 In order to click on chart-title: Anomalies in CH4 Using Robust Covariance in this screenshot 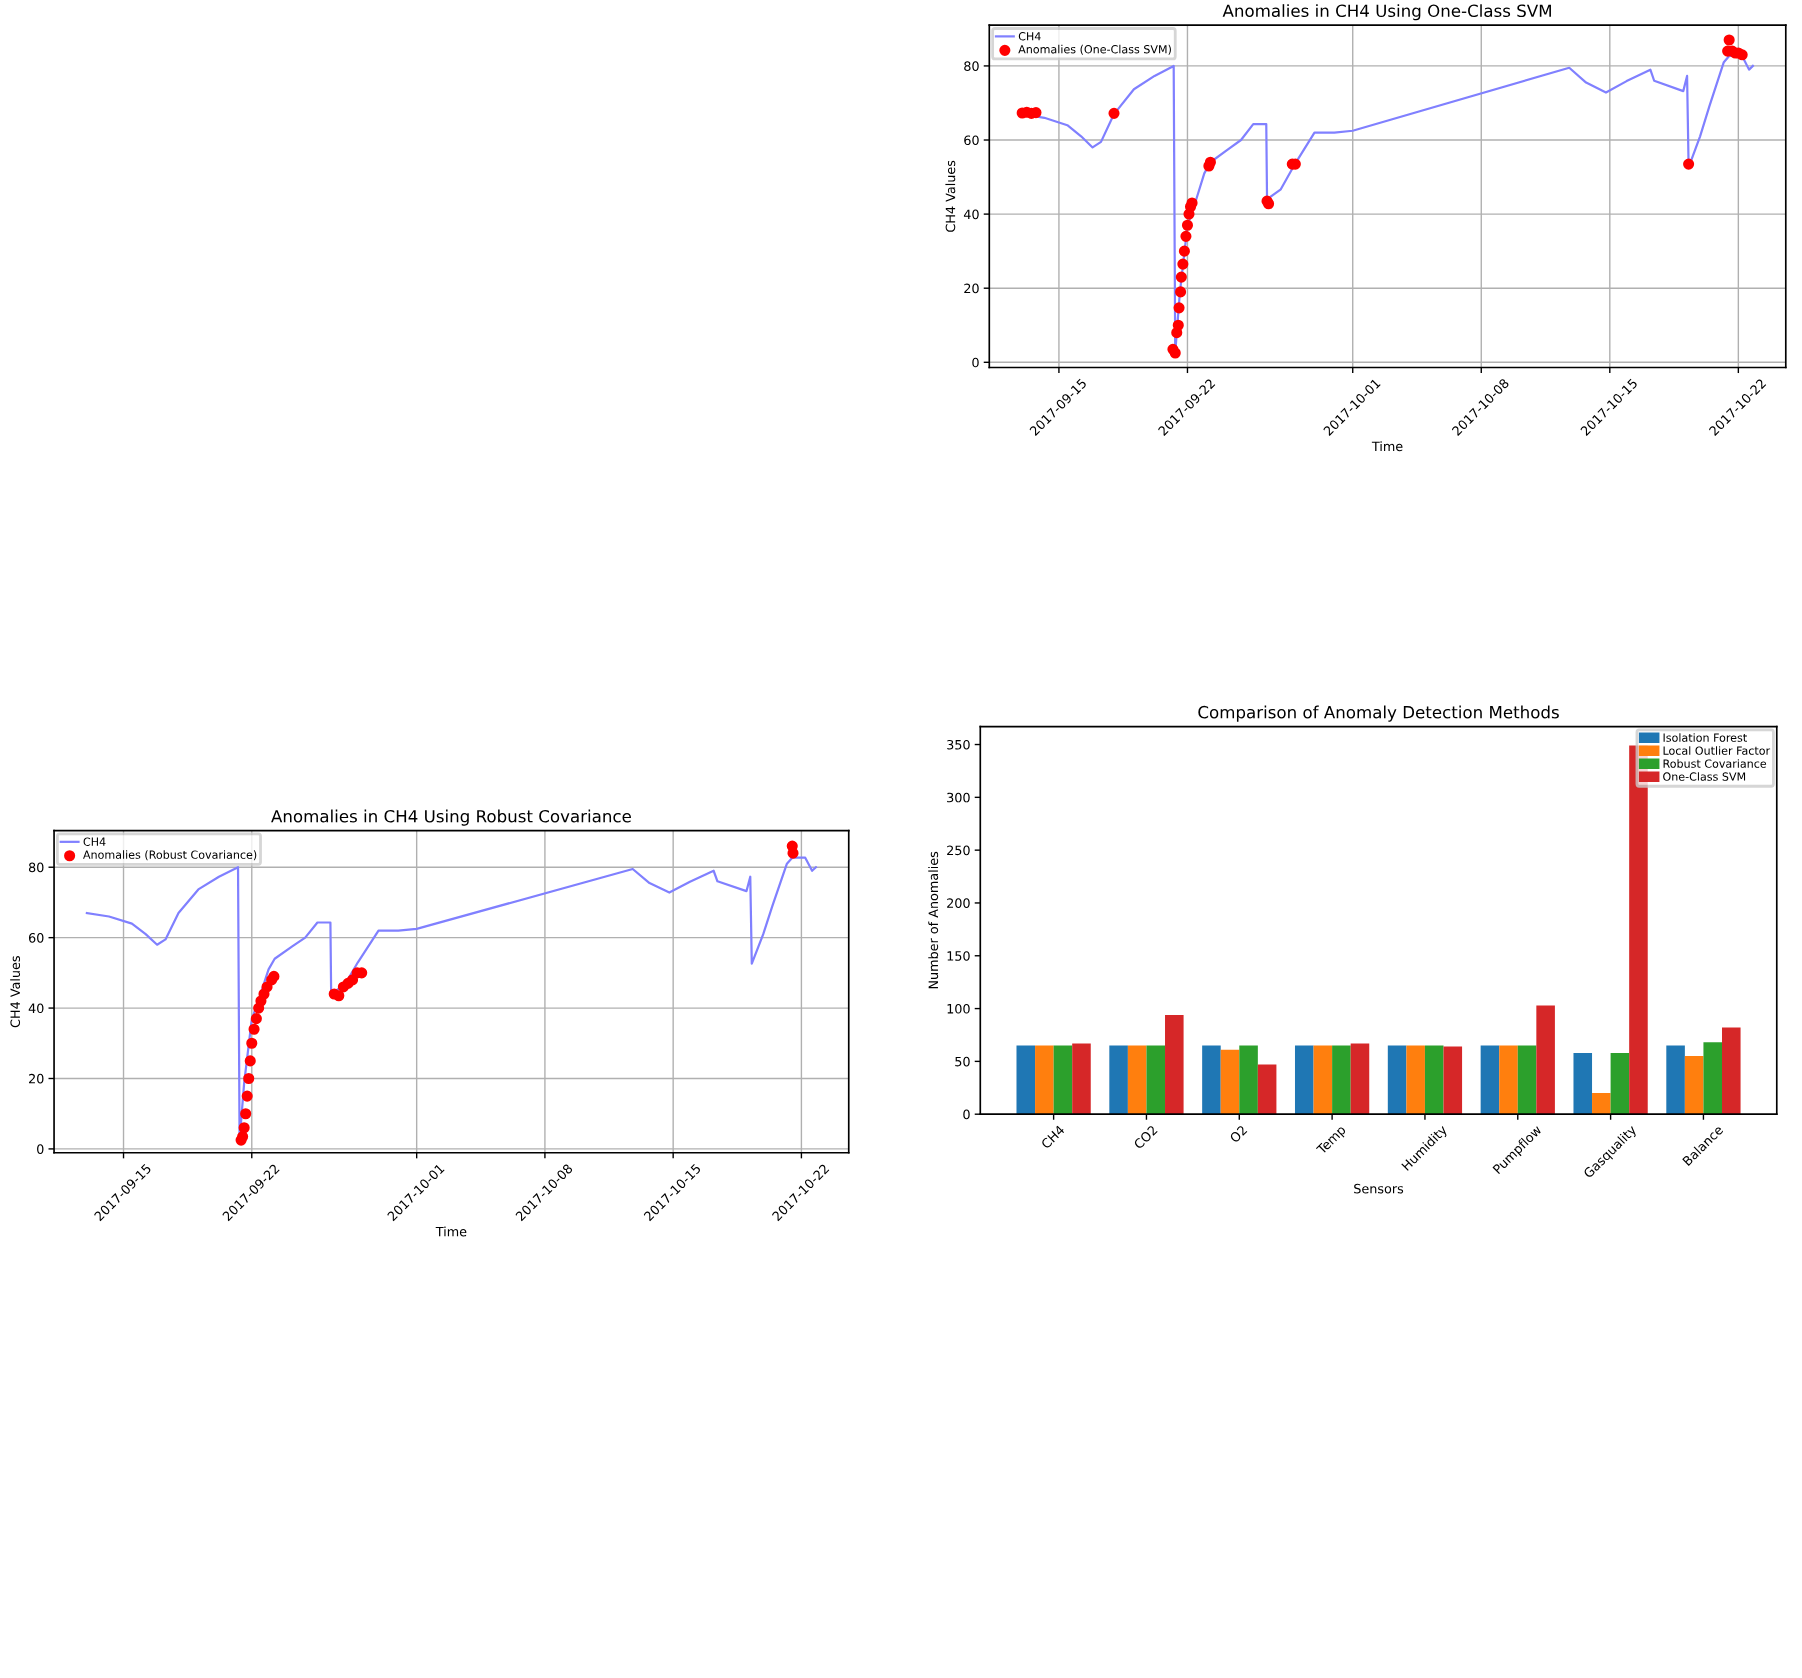, I will do `click(451, 817)`.